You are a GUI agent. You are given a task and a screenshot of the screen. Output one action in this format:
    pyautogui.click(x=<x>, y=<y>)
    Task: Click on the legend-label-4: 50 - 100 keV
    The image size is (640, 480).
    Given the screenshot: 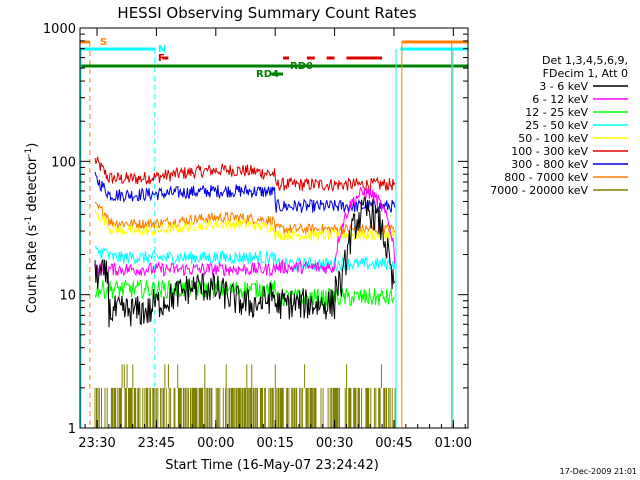 What is the action you would take?
    pyautogui.click(x=553, y=138)
    